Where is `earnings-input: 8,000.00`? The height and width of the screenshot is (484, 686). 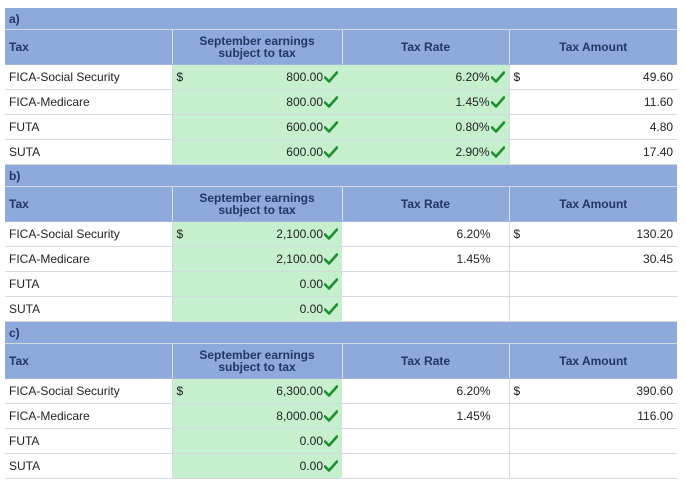 earnings-input: 8,000.00 is located at coordinates (257, 416).